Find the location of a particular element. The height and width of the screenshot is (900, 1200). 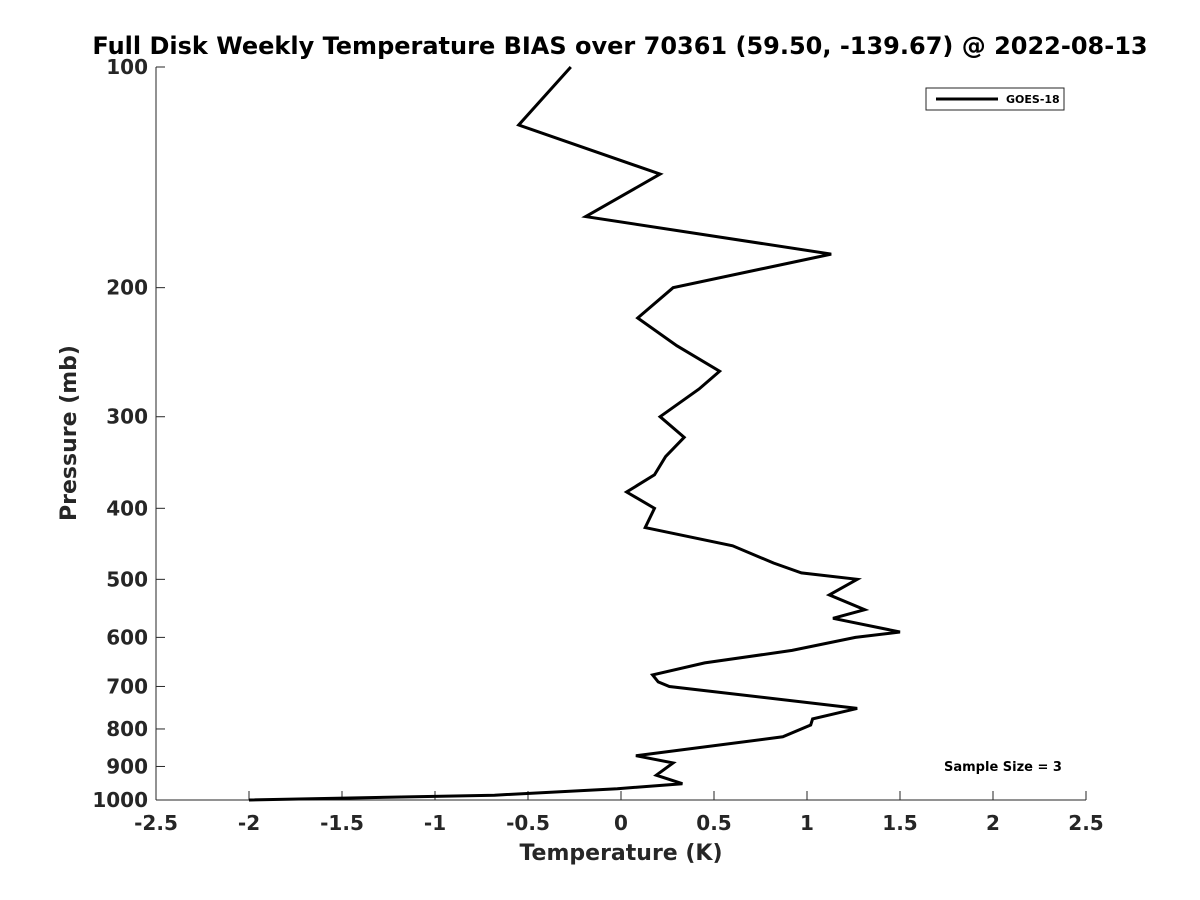

y-tick-label: 1000 is located at coordinates (120, 800).